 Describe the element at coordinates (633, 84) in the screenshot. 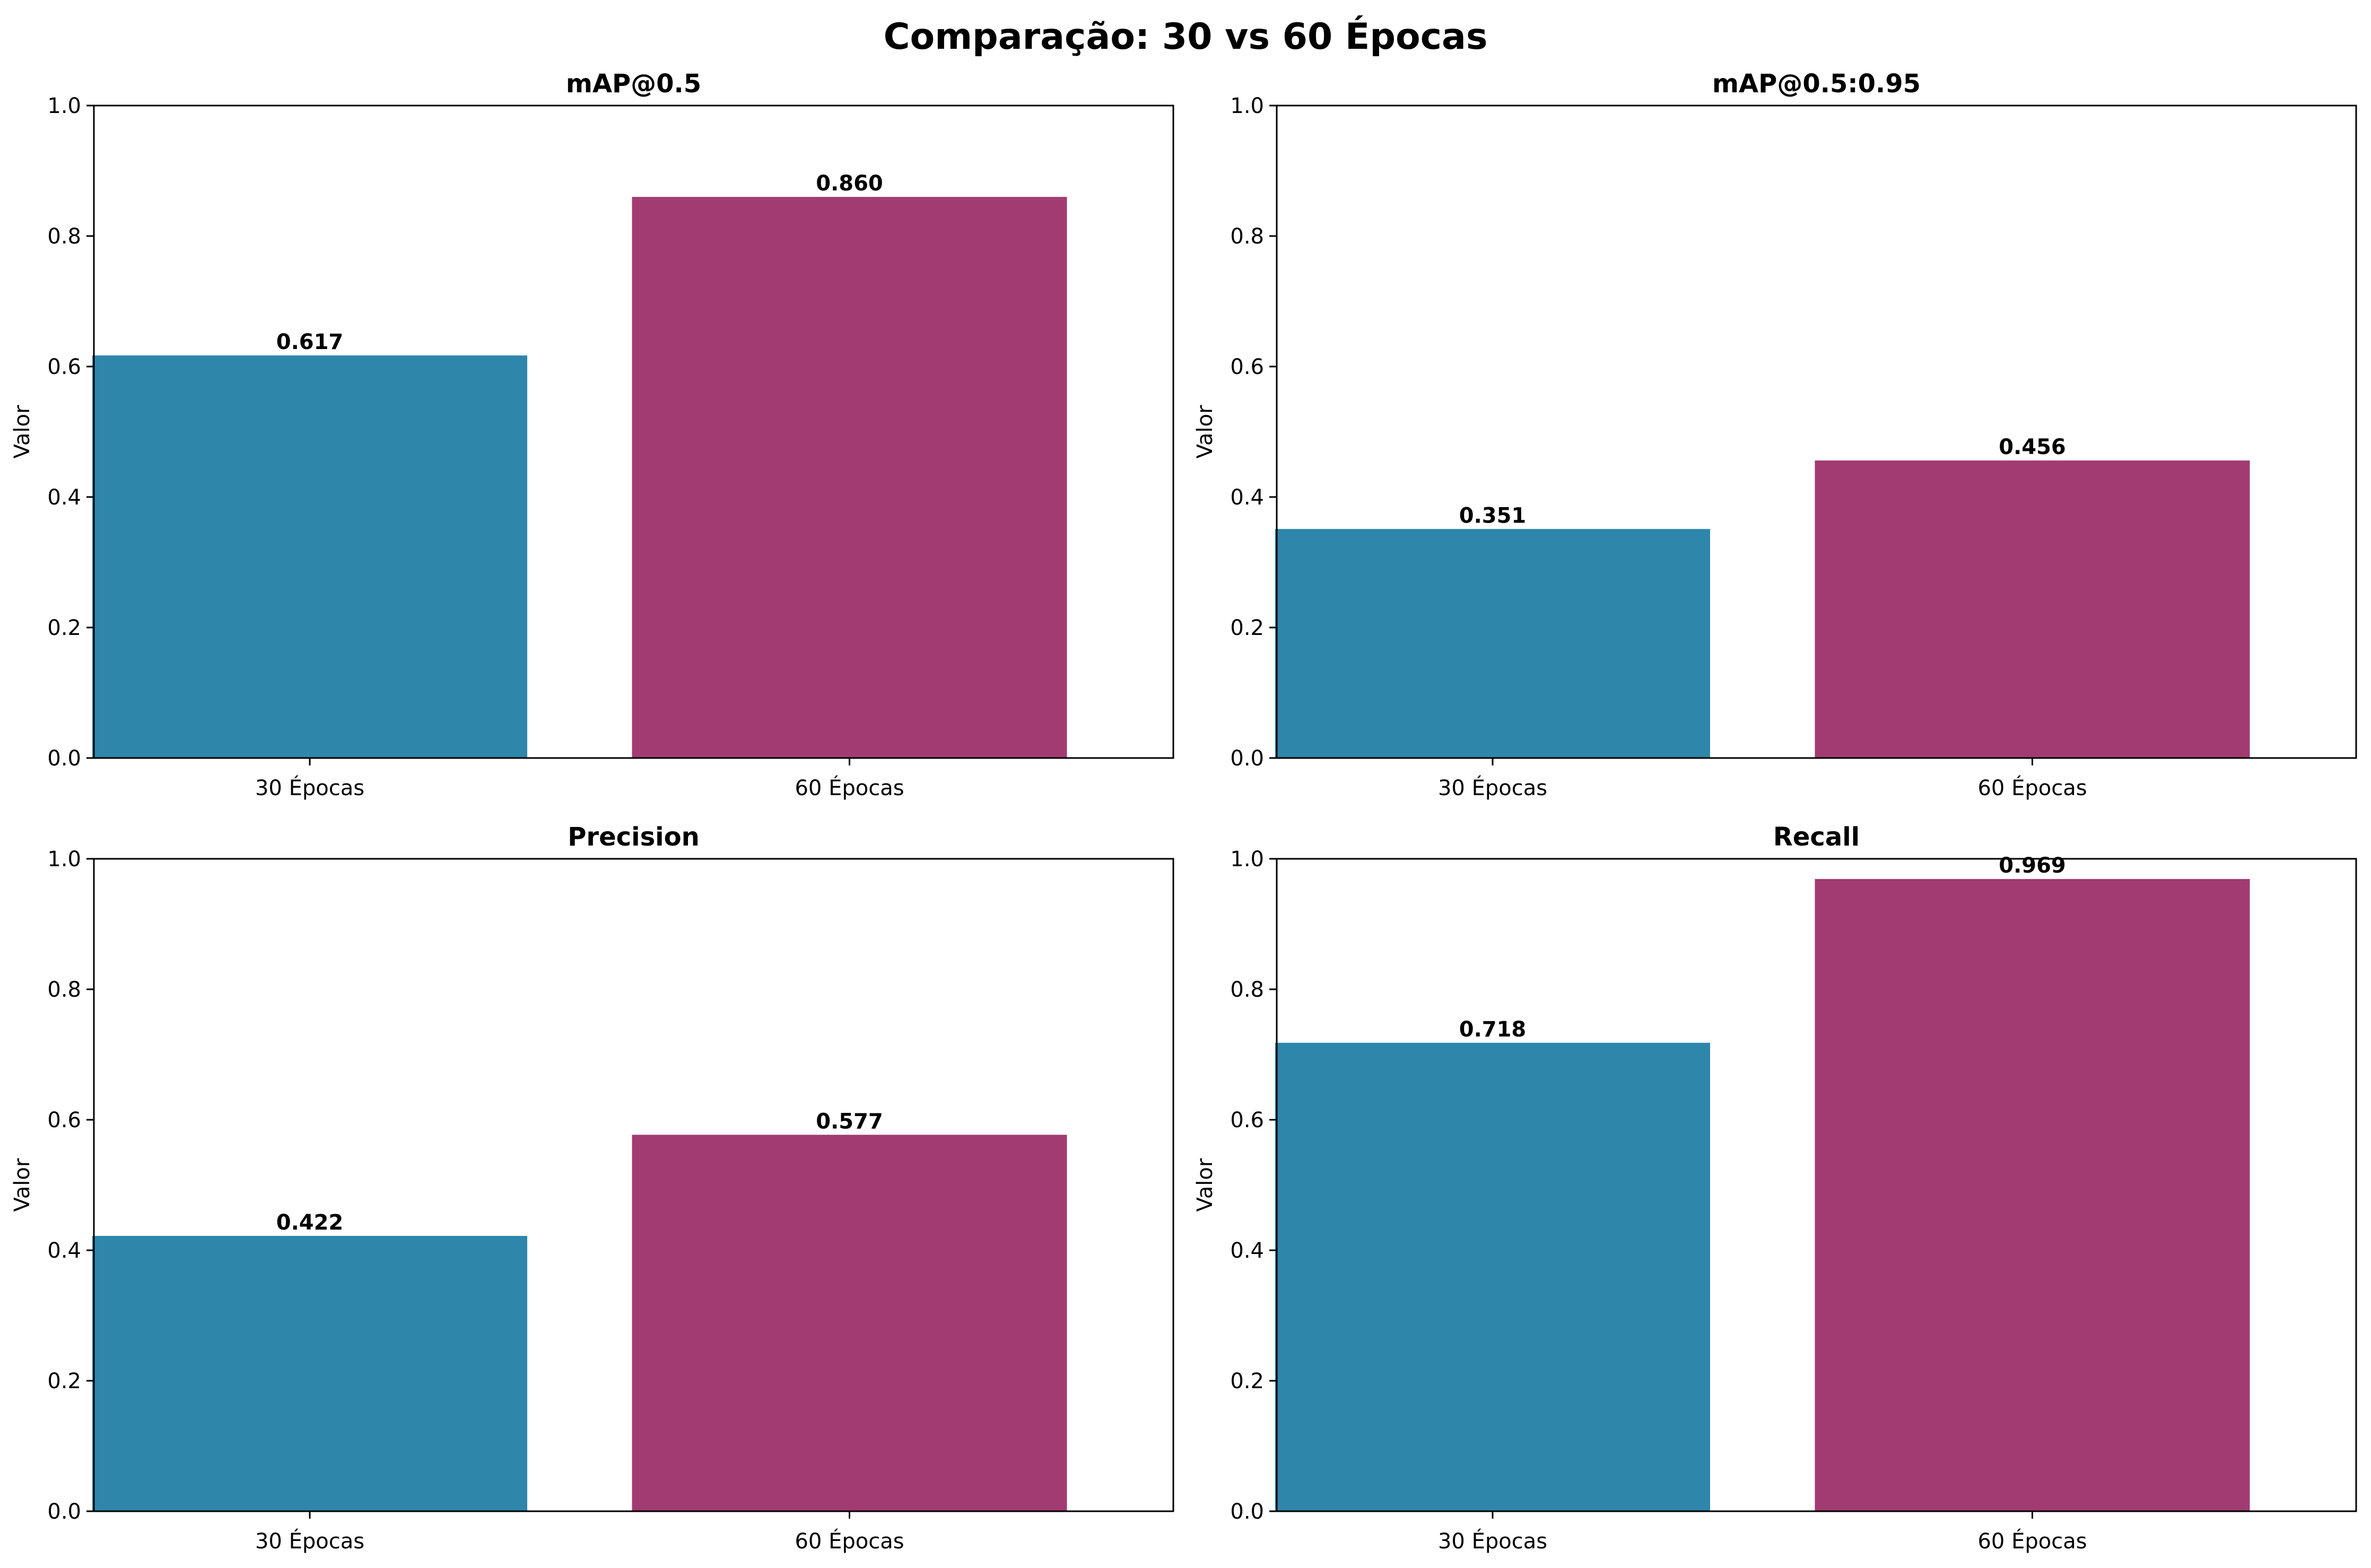

I see `subplot-title: mAP@0.5` at that location.